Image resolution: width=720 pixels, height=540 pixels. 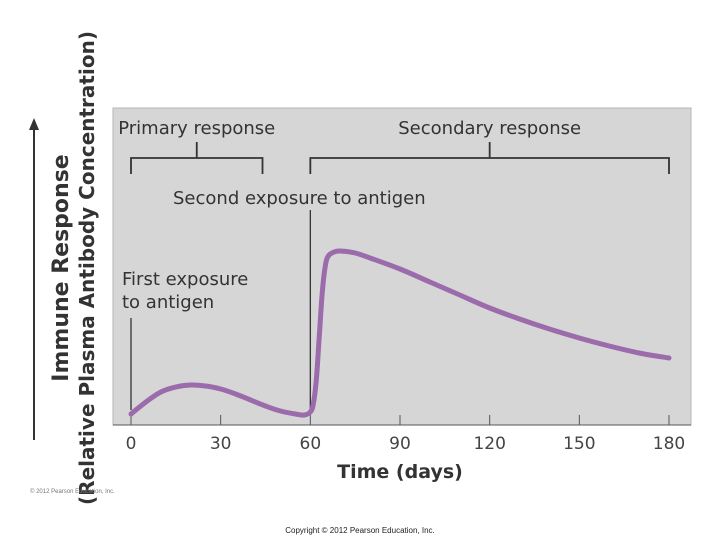 I want to click on primary-response-label: Primary response, so click(x=196, y=128).